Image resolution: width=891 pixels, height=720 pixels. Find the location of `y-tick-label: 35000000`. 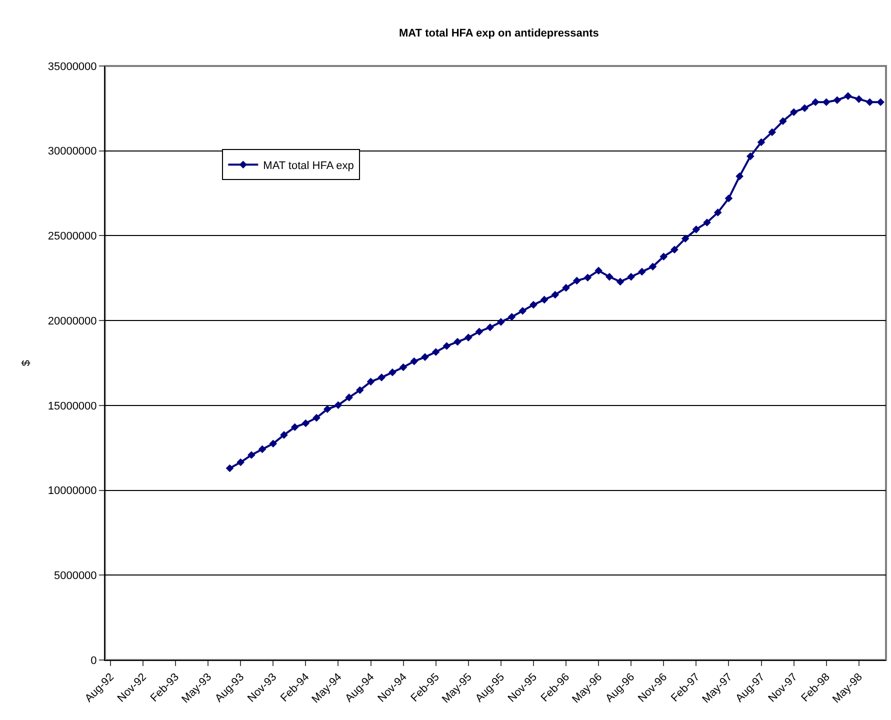

y-tick-label: 35000000 is located at coordinates (72, 66).